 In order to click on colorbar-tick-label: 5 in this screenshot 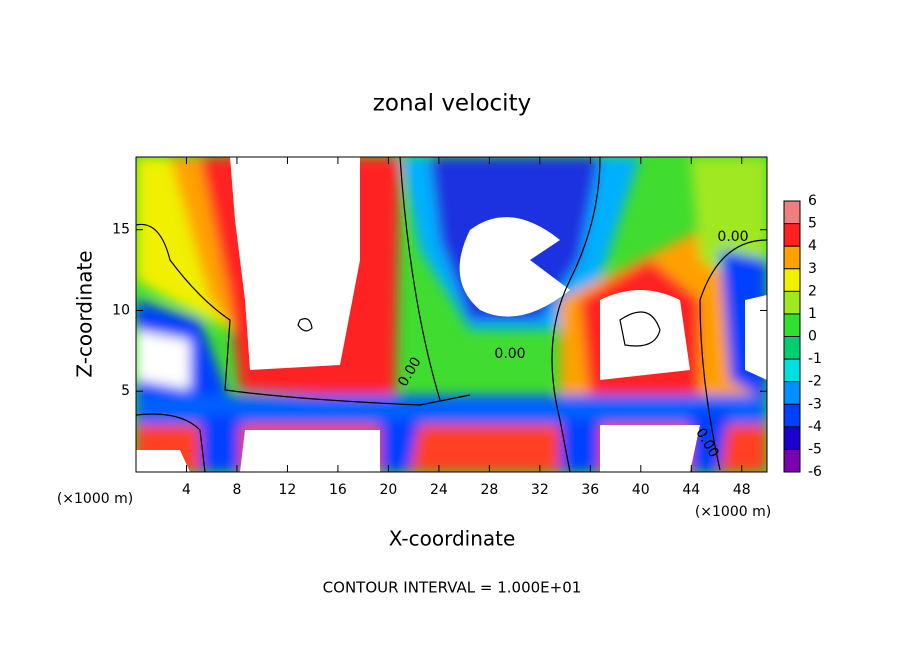, I will do `click(812, 224)`.